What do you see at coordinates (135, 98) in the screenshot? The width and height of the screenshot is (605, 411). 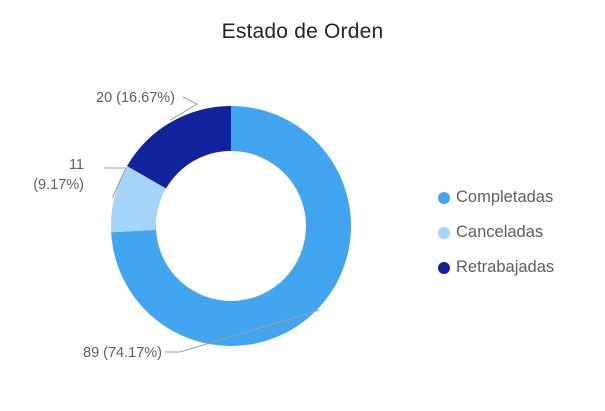 I see `data-label-retrabajadas: 20 (16.67%)` at bounding box center [135, 98].